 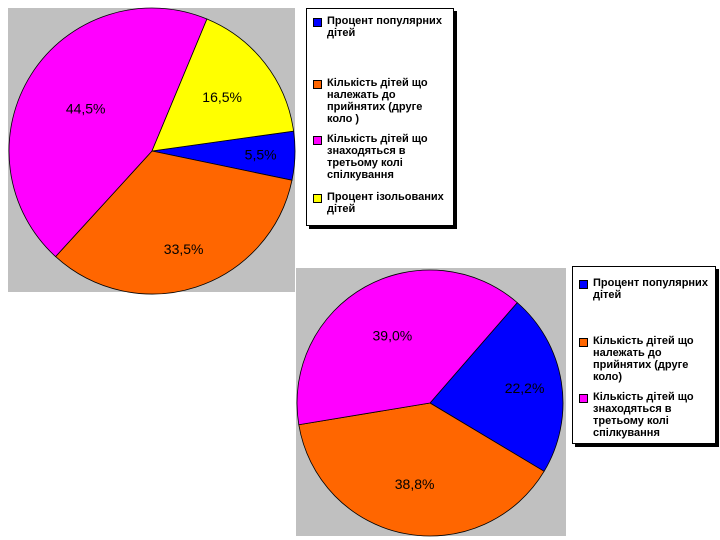 What do you see at coordinates (415, 484) in the screenshot?
I see `slice-data-label: 38,8%` at bounding box center [415, 484].